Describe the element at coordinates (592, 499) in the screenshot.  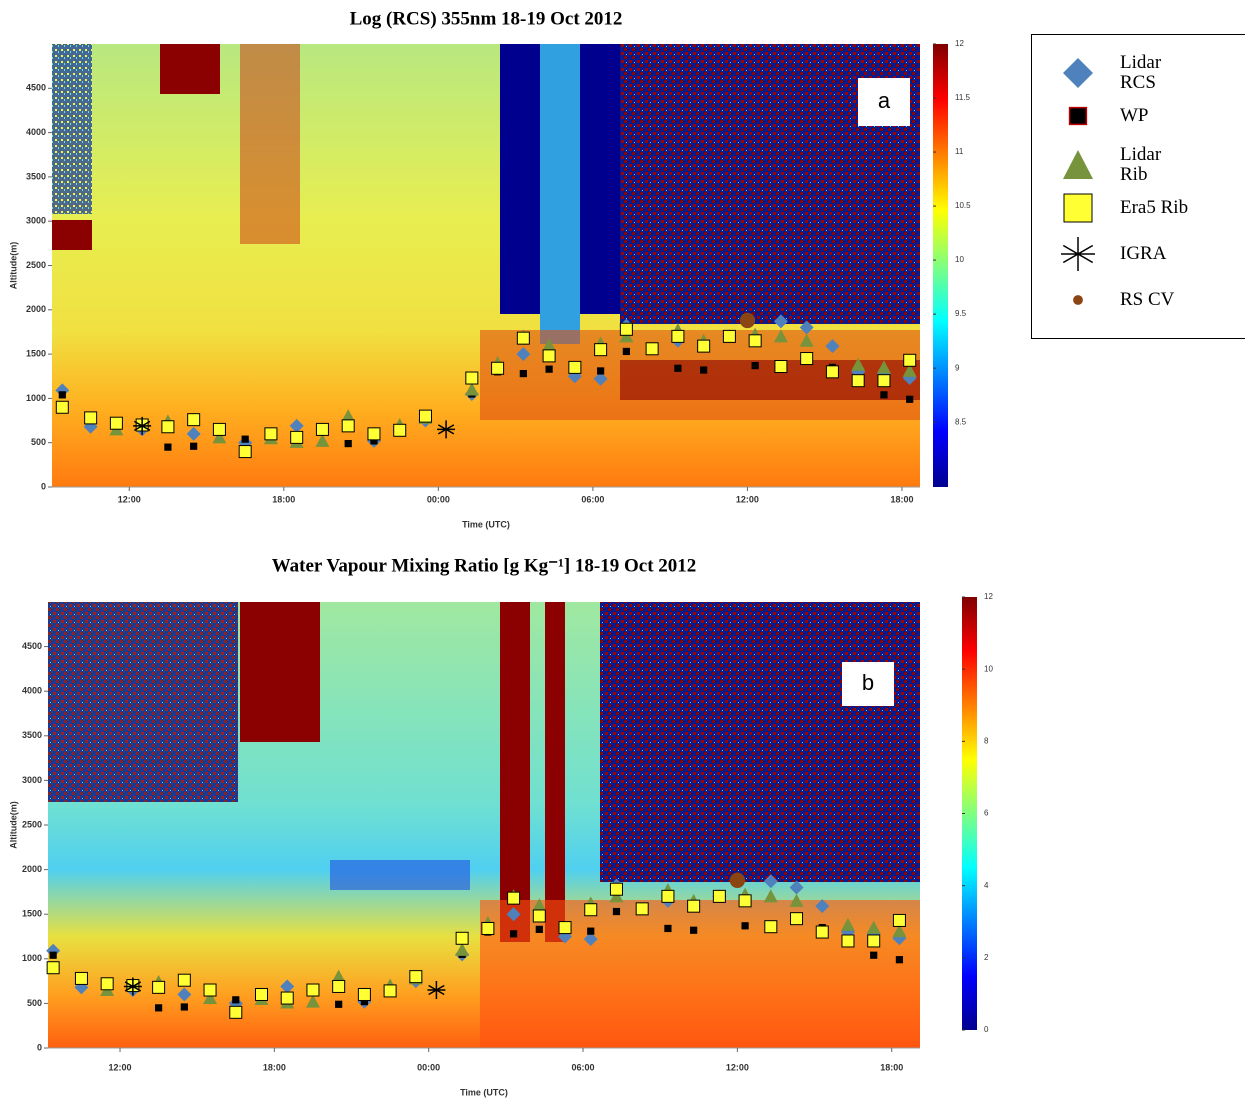
I see `x-tick-label: 06:00` at that location.